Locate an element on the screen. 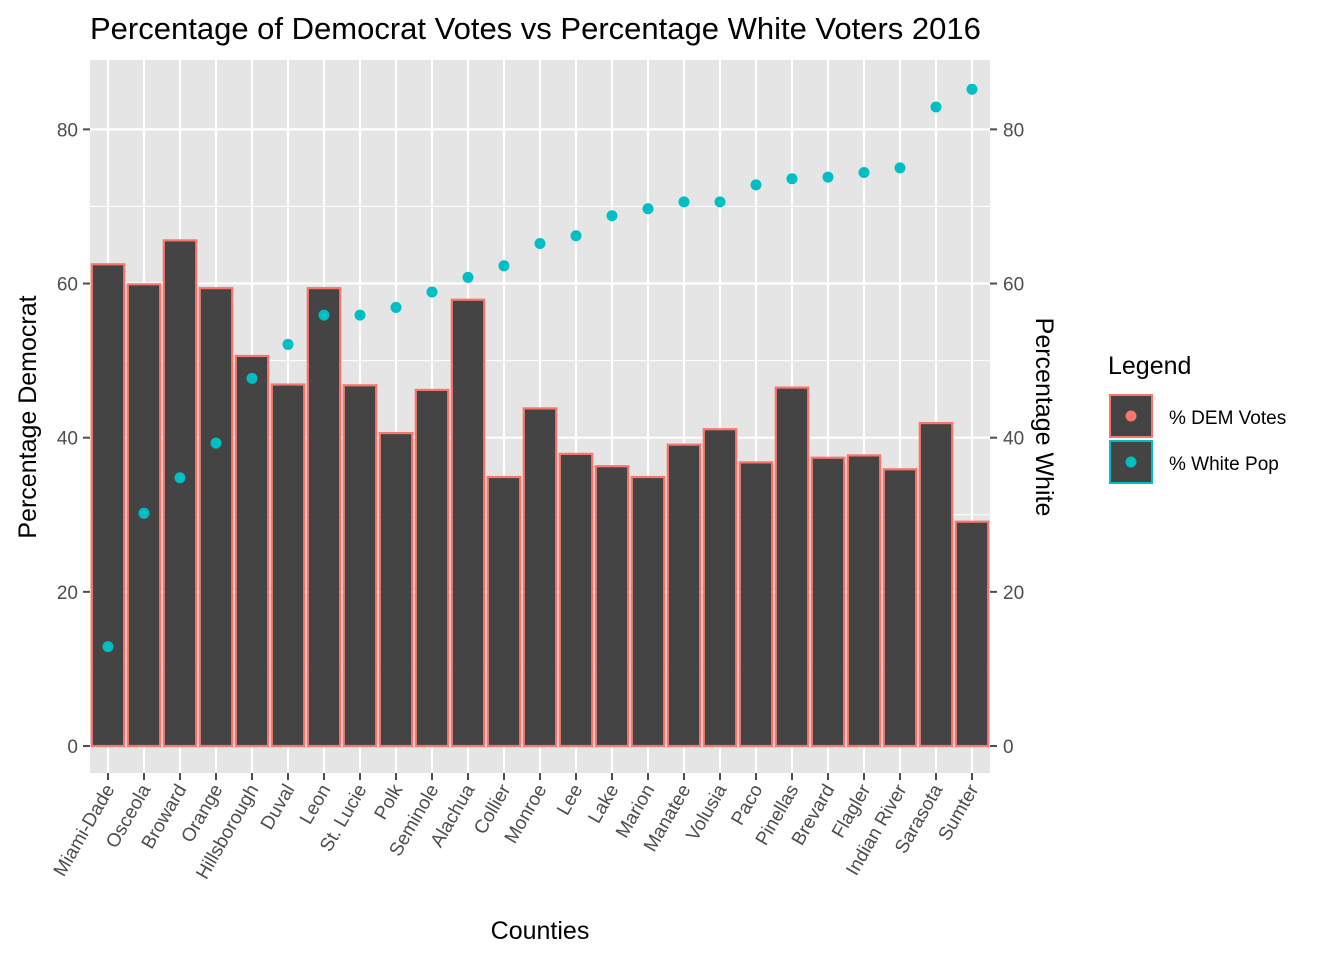  y2-tick-label: 80 is located at coordinates (1013, 130).